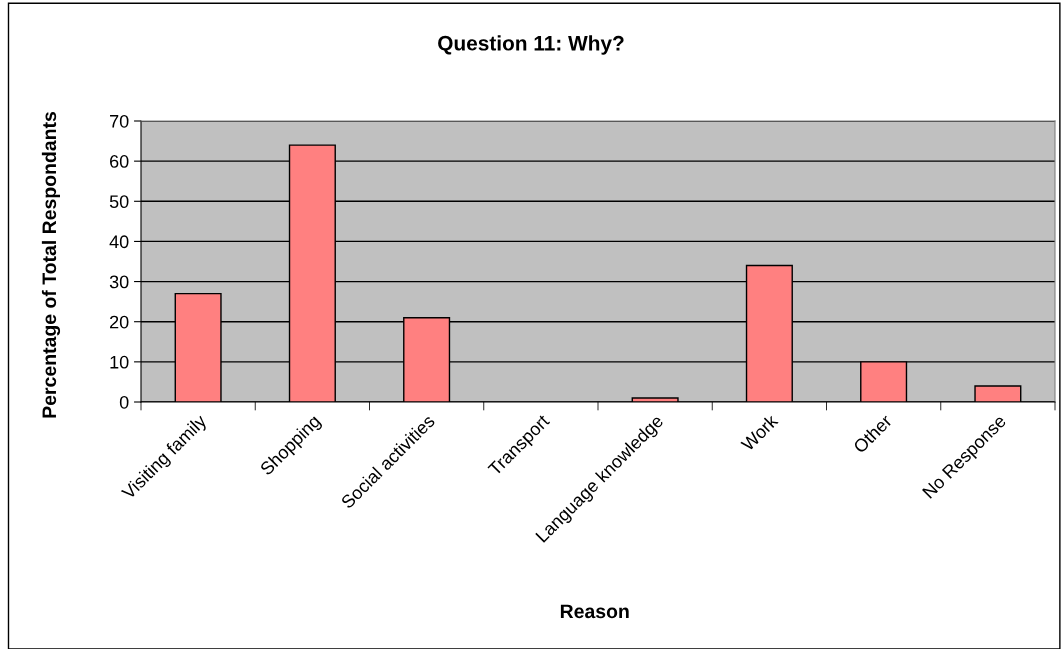  Describe the element at coordinates (119, 242) in the screenshot. I see `y-tick-label: 40` at that location.